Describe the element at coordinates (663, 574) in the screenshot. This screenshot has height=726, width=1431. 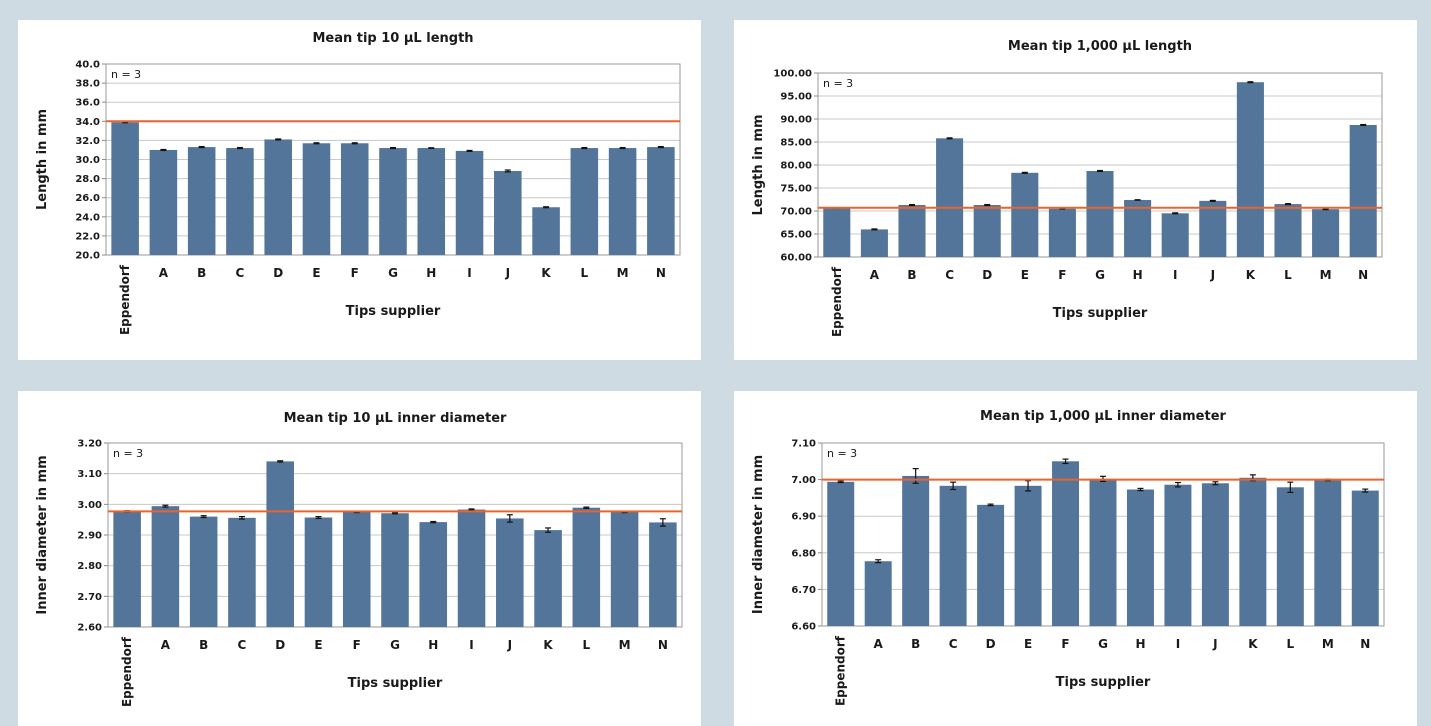
I see `bar-n` at that location.